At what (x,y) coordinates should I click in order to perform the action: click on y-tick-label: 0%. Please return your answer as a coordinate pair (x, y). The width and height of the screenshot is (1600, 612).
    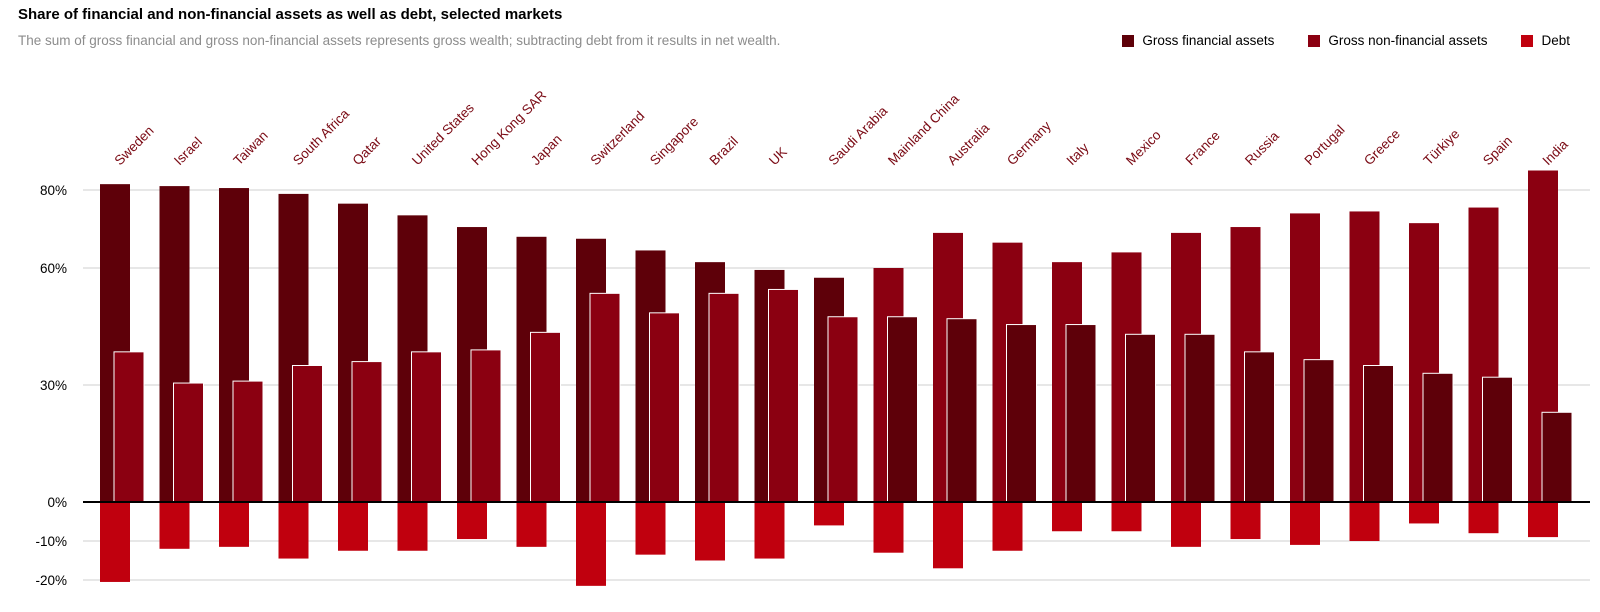
    Looking at the image, I should click on (57, 502).